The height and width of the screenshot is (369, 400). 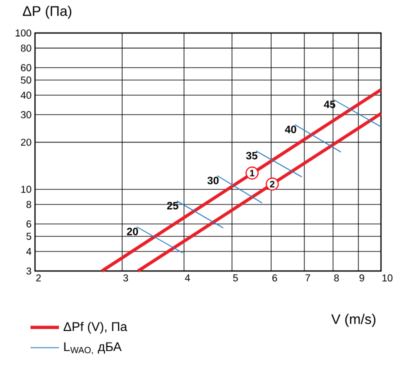 I want to click on x-tick-label: 4, so click(x=187, y=278).